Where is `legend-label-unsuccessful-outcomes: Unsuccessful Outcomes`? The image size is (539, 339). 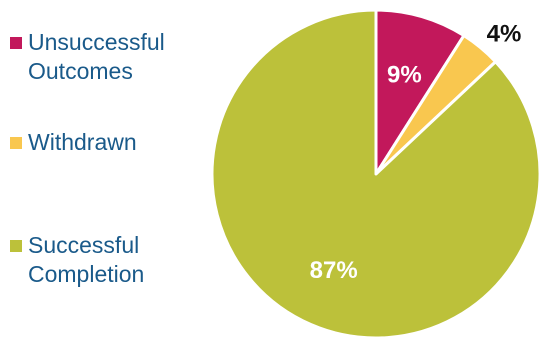
legend-label-unsuccessful-outcomes: Unsuccessful Outcomes is located at coordinates (96, 56).